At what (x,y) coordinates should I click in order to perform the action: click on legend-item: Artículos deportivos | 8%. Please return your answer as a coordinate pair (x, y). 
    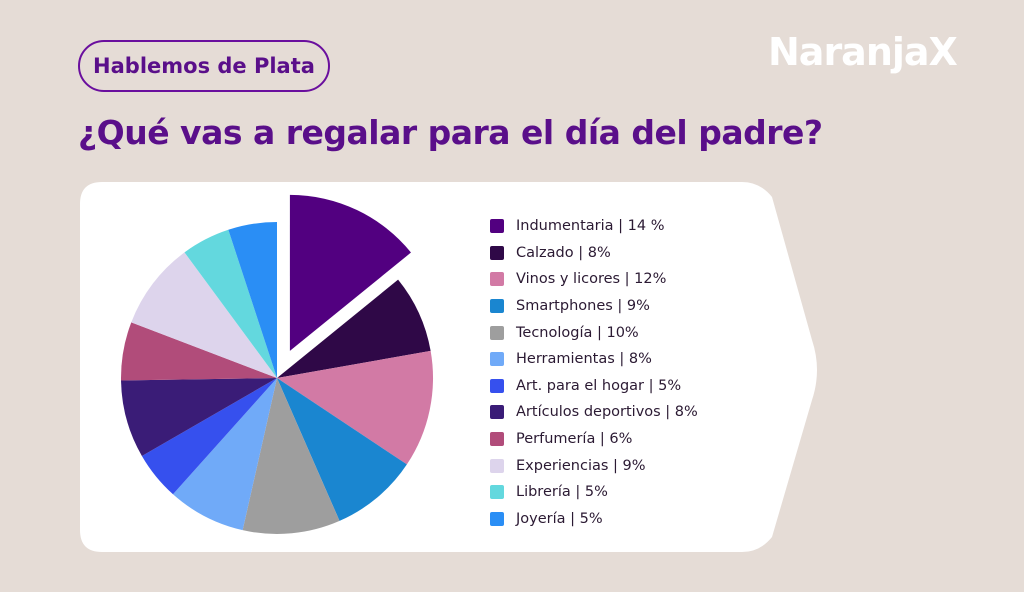
    Looking at the image, I should click on (594, 412).